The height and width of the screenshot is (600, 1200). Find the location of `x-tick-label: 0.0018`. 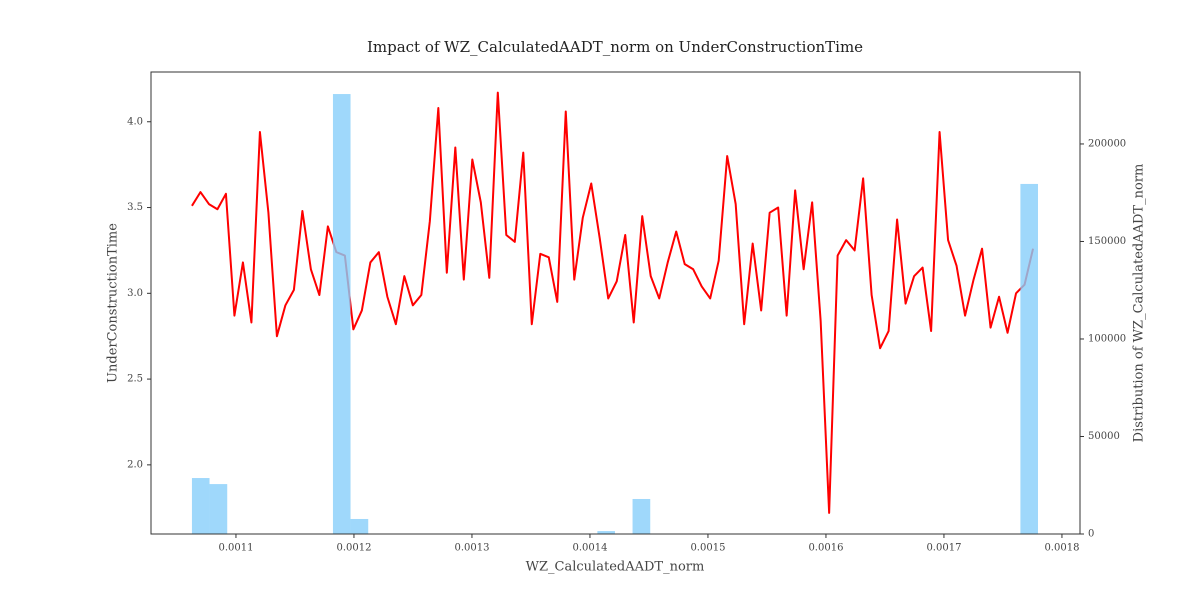

x-tick-label: 0.0018 is located at coordinates (1061, 548).